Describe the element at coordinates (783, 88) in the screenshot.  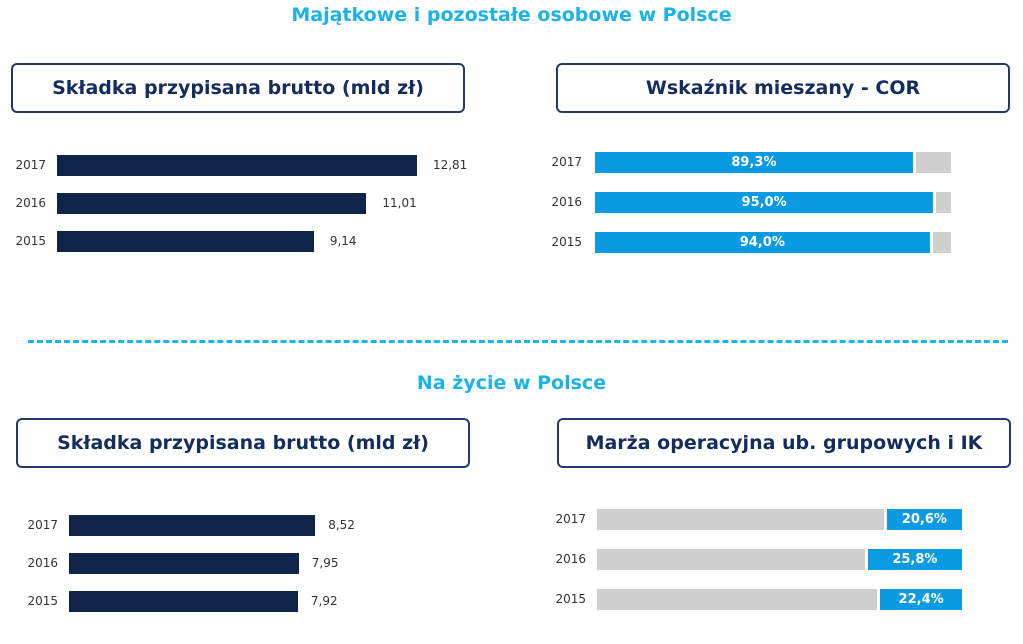
I see `panel-header-combined-ratio: Wskaźnik mieszany - COR` at that location.